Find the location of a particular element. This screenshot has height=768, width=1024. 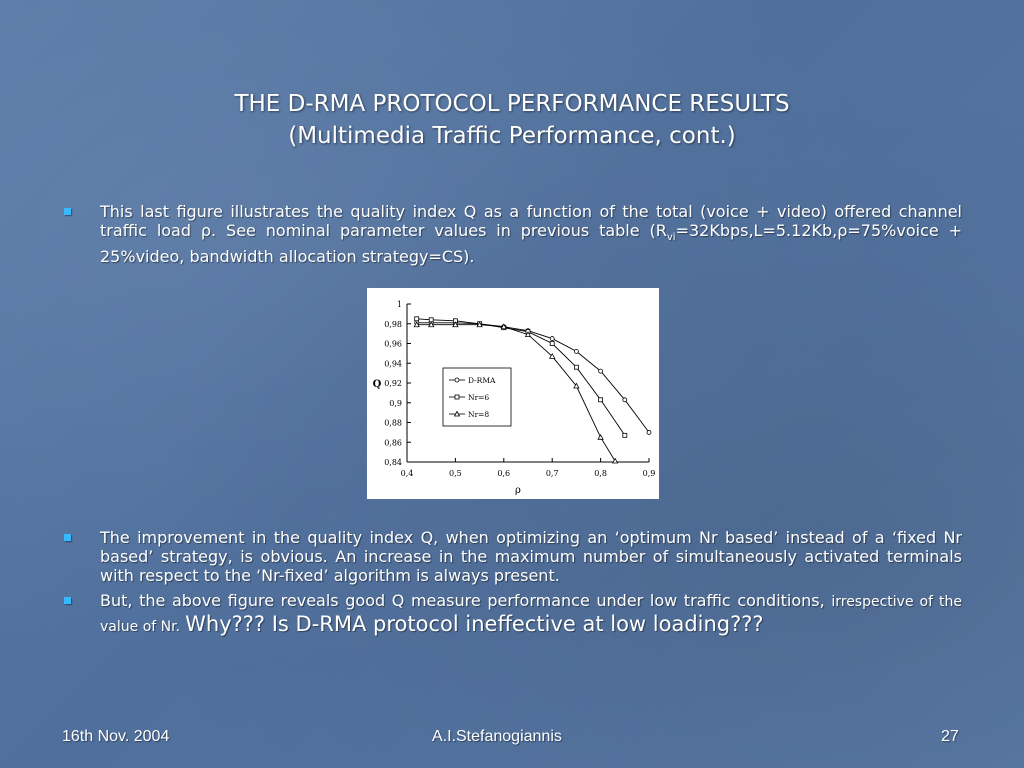

legend-label-2: Nr=6 is located at coordinates (478, 397).